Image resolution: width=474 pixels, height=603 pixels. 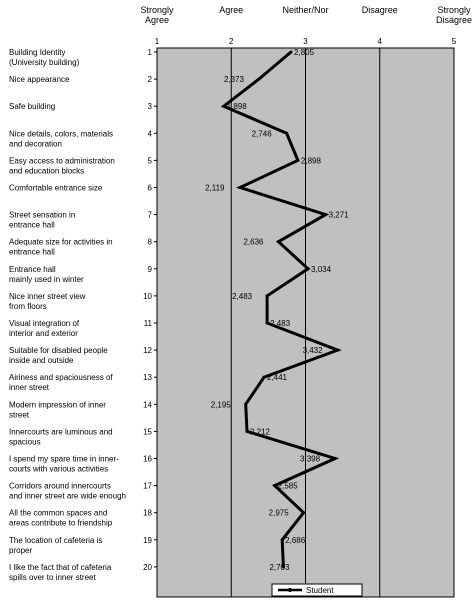 I want to click on data-label-8: 2,636, so click(x=253, y=242).